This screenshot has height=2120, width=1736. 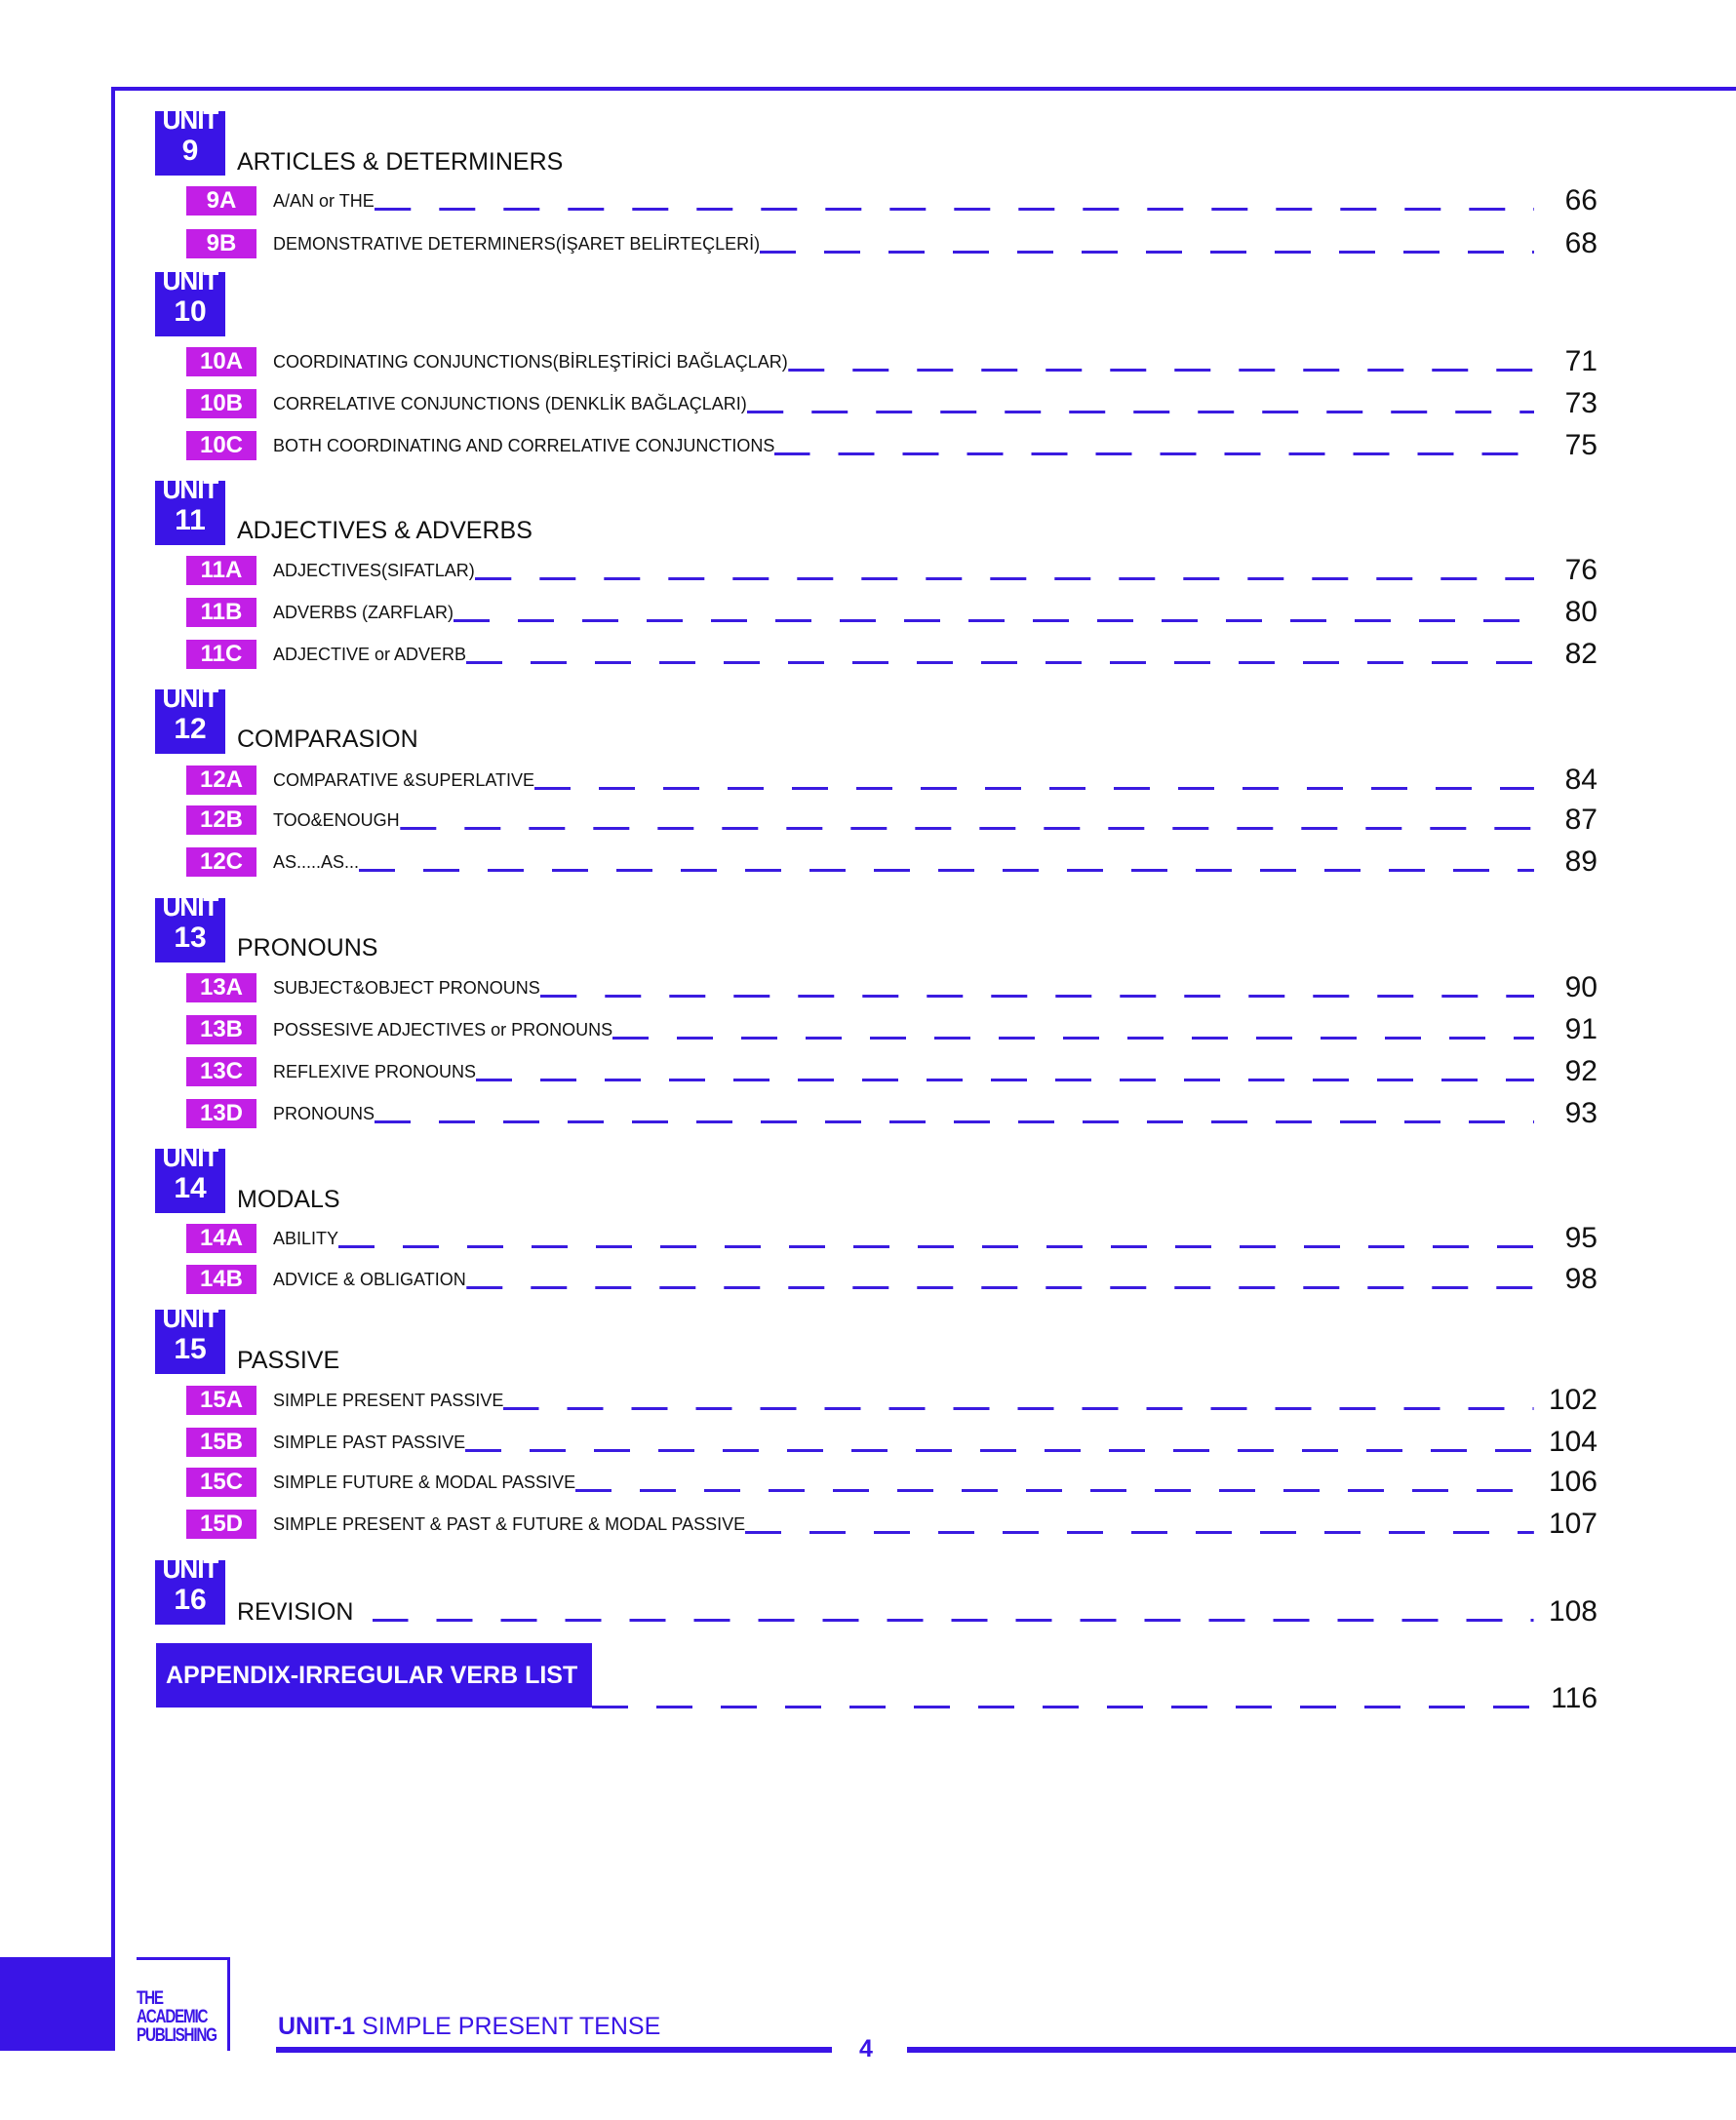 What do you see at coordinates (307, 948) in the screenshot?
I see `unit-title: PRONOUNS` at bounding box center [307, 948].